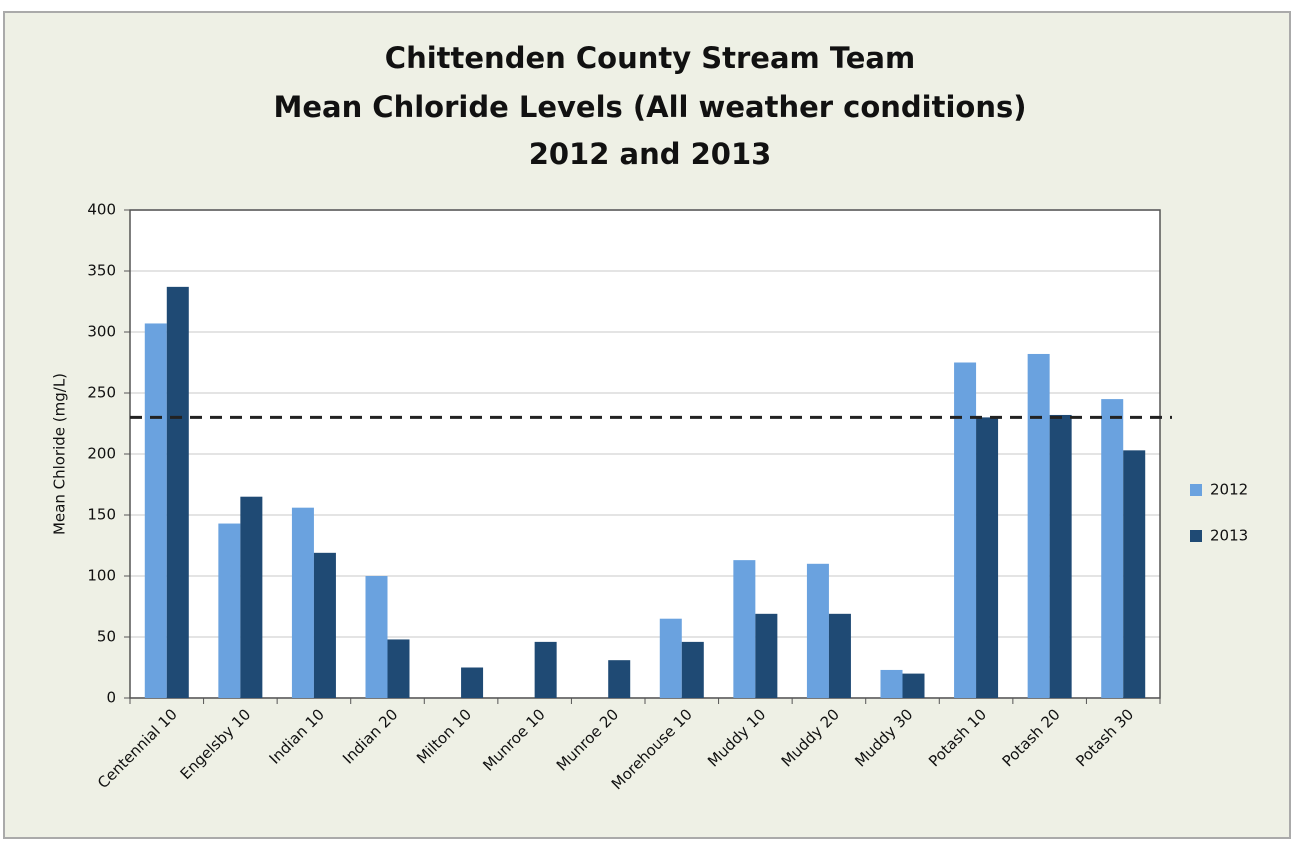 This screenshot has width=1294, height=842. What do you see at coordinates (101, 576) in the screenshot?
I see `y-tick-label: 100` at bounding box center [101, 576].